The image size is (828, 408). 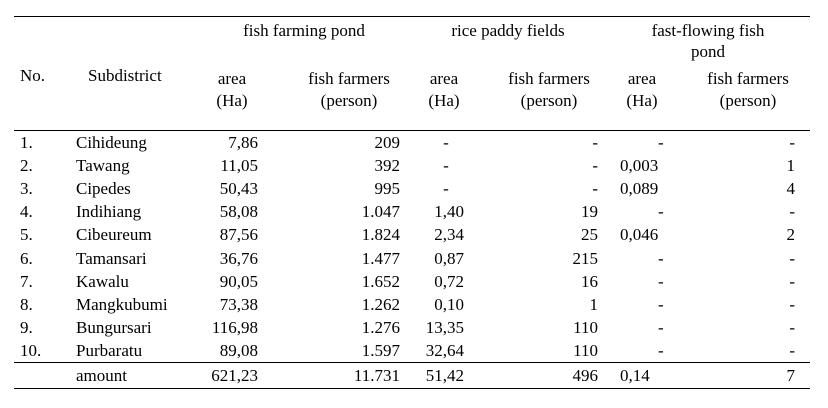 What do you see at coordinates (31, 350) in the screenshot?
I see `cell-no: 10.` at bounding box center [31, 350].